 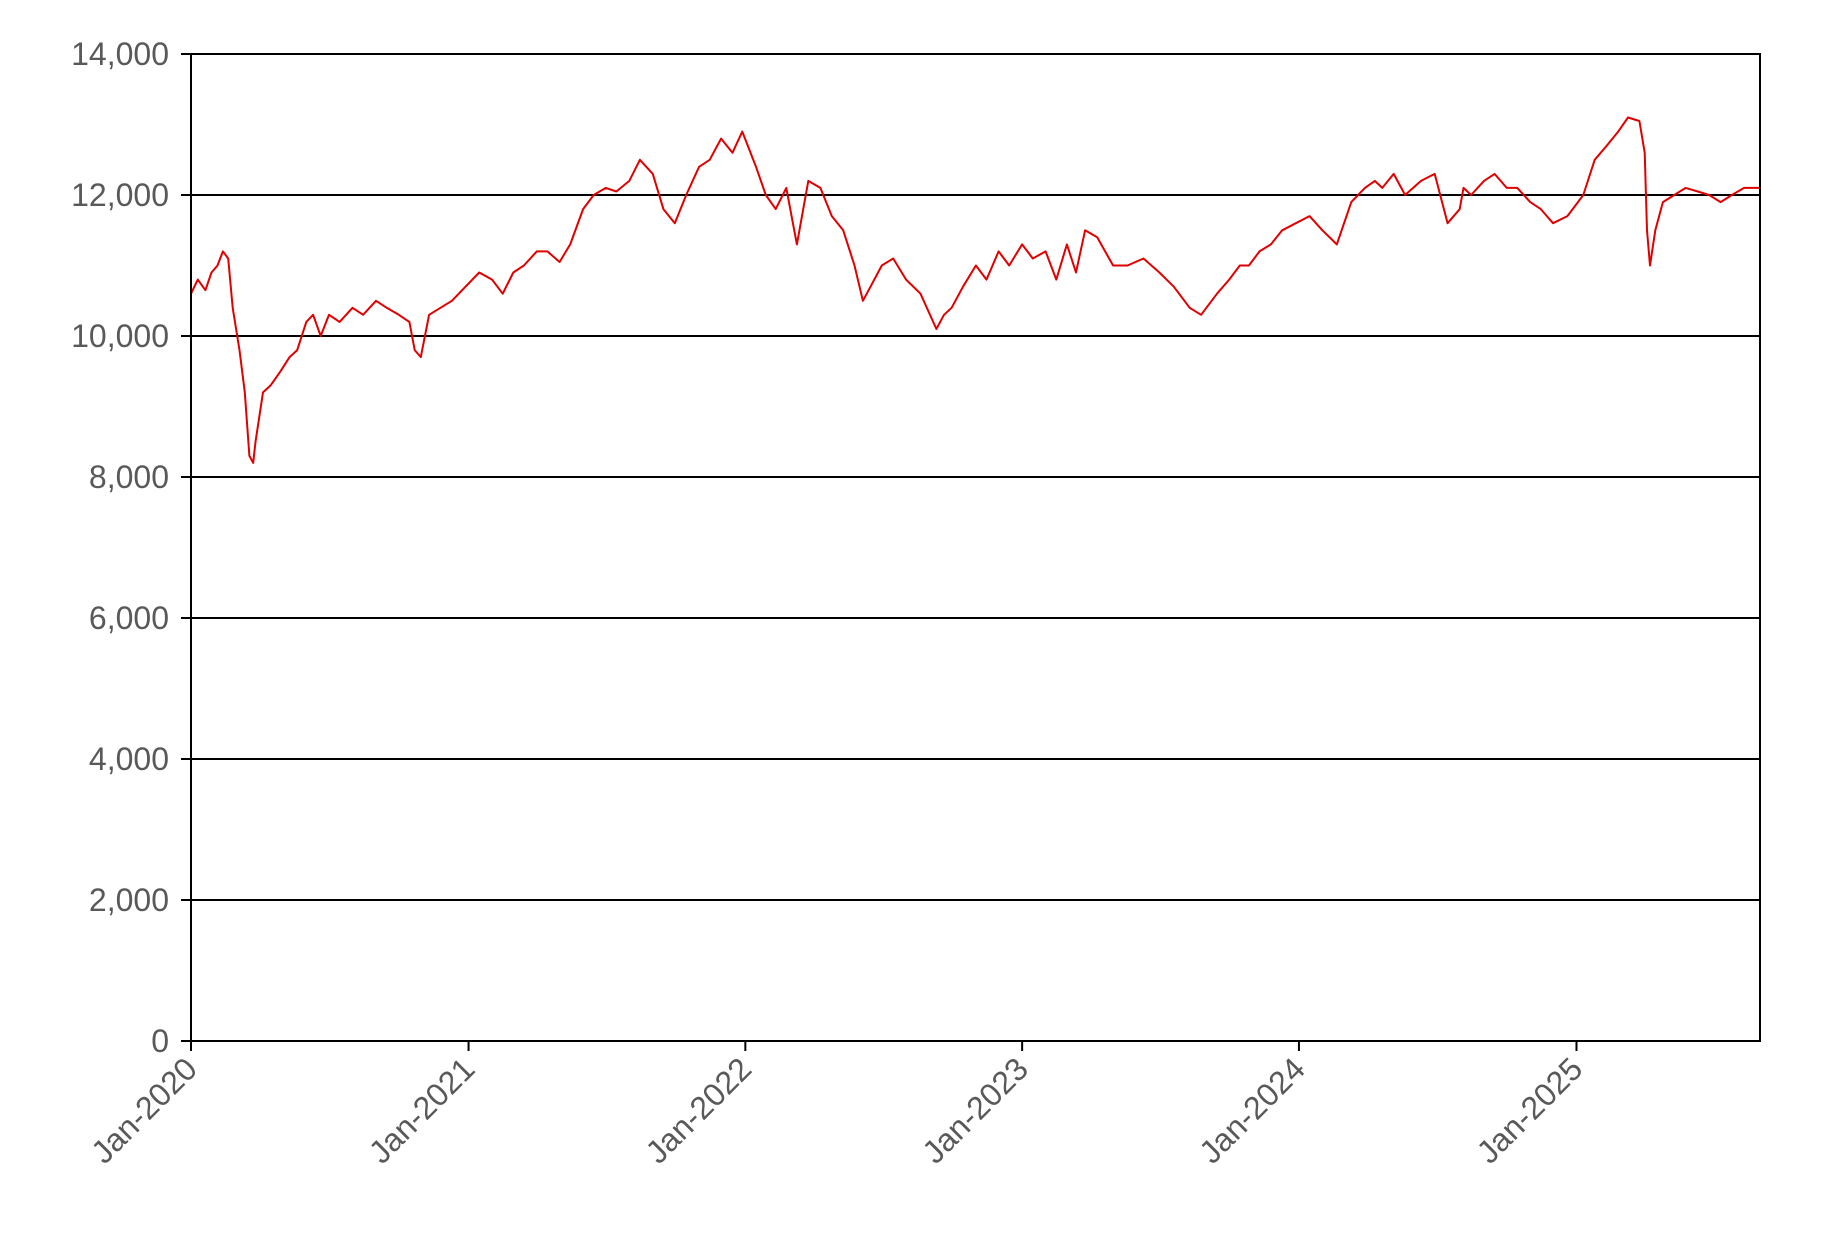 What do you see at coordinates (1252, 1110) in the screenshot?
I see `x-tick-label: Jan-2024` at bounding box center [1252, 1110].